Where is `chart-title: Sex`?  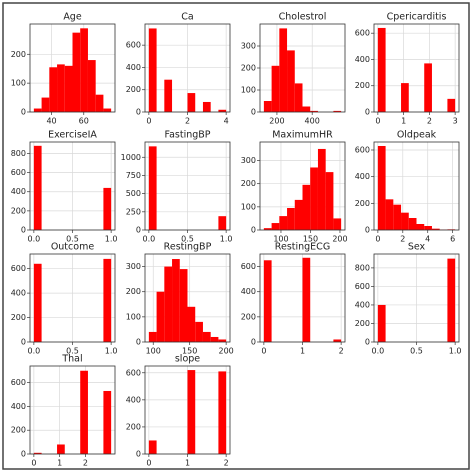
chart-title: Sex is located at coordinates (417, 247).